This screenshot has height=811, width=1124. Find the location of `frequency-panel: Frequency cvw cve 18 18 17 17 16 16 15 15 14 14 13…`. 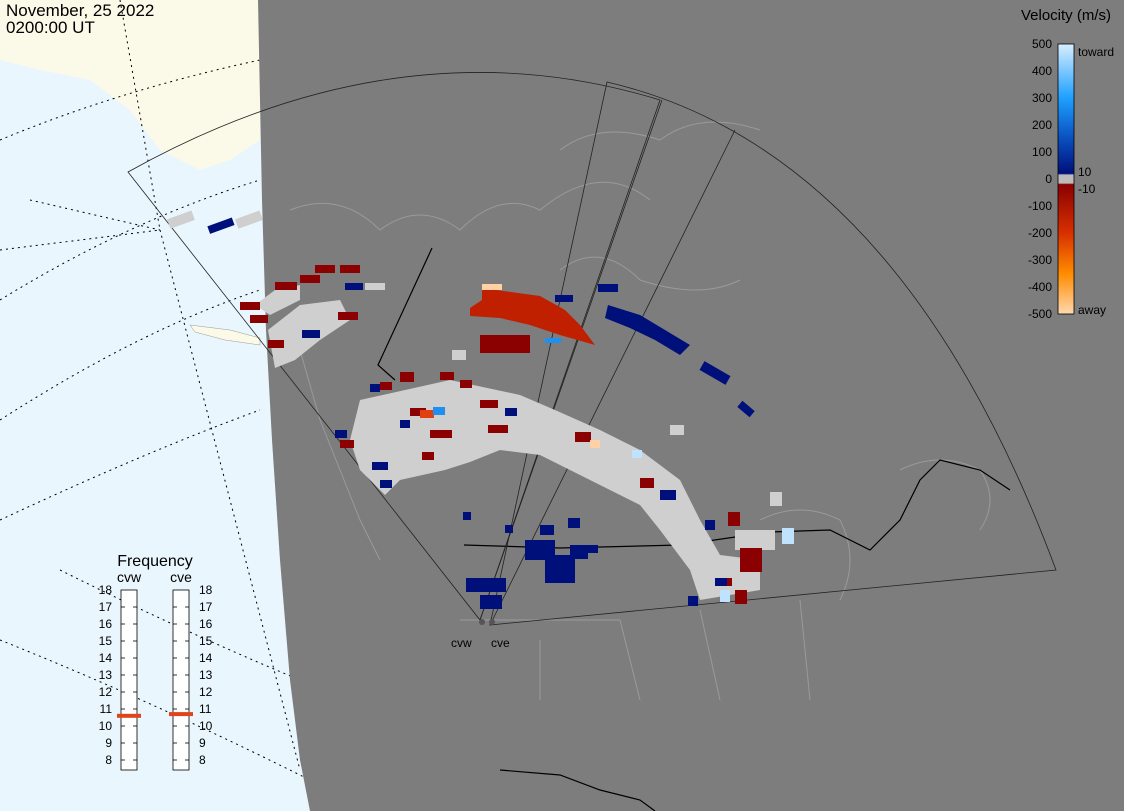

frequency-panel: Frequency cvw cve 18 18 17 17 16 16 15 15 14 14 13… is located at coordinates (156, 662).